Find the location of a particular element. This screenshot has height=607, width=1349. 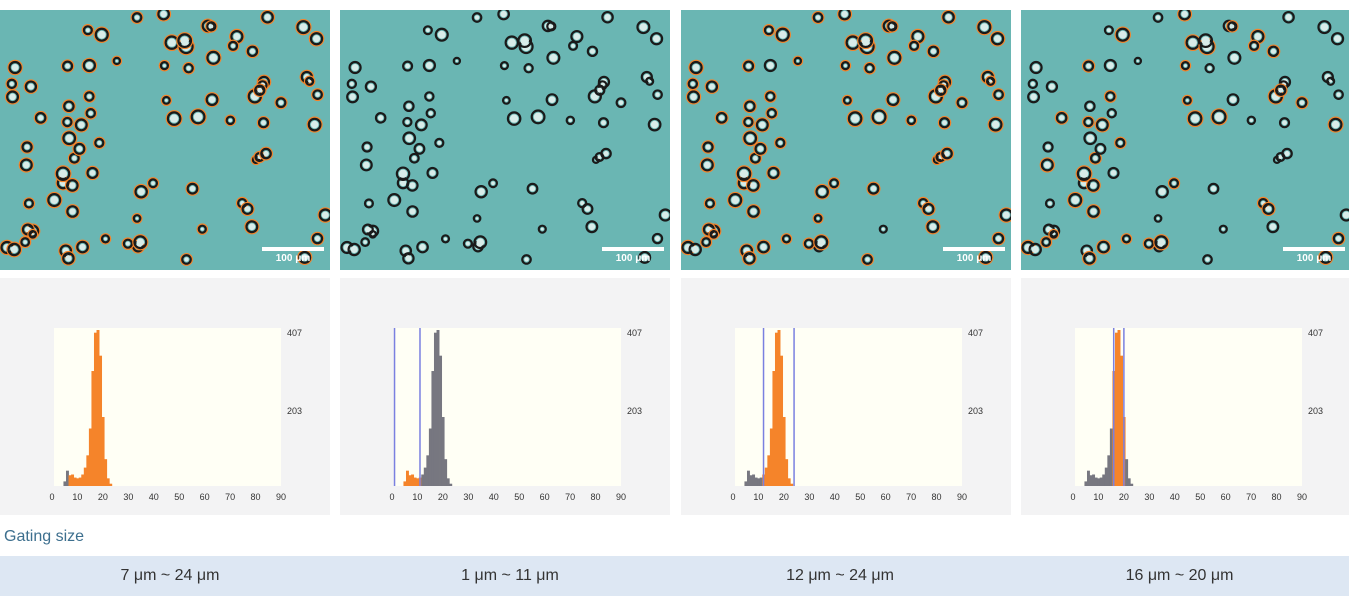

gating-size-label: Gating size is located at coordinates (44, 536).